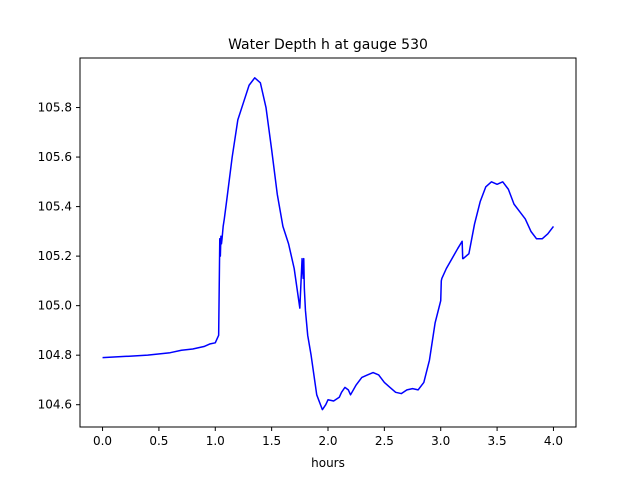 This screenshot has width=640, height=480. What do you see at coordinates (102, 441) in the screenshot?
I see `x-tick-label: 0.0` at bounding box center [102, 441].